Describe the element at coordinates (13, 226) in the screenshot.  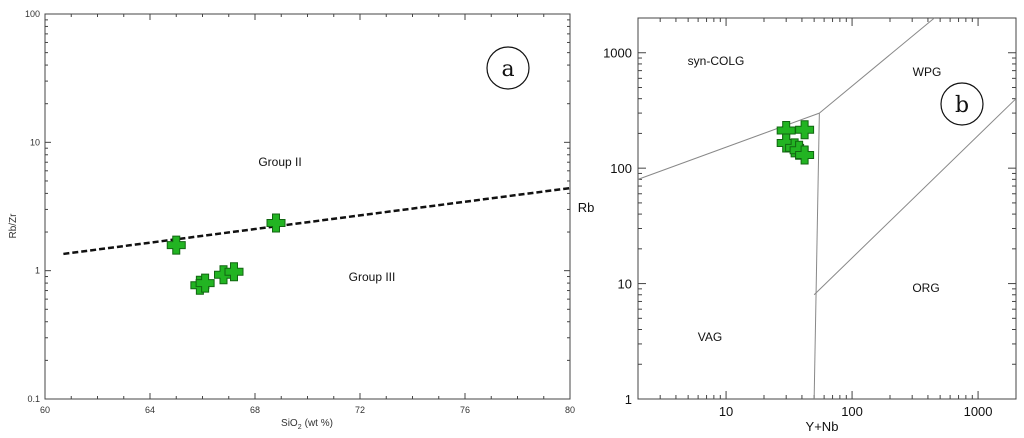
I see `panel-a-ylabel: Rb/Zr` at that location.